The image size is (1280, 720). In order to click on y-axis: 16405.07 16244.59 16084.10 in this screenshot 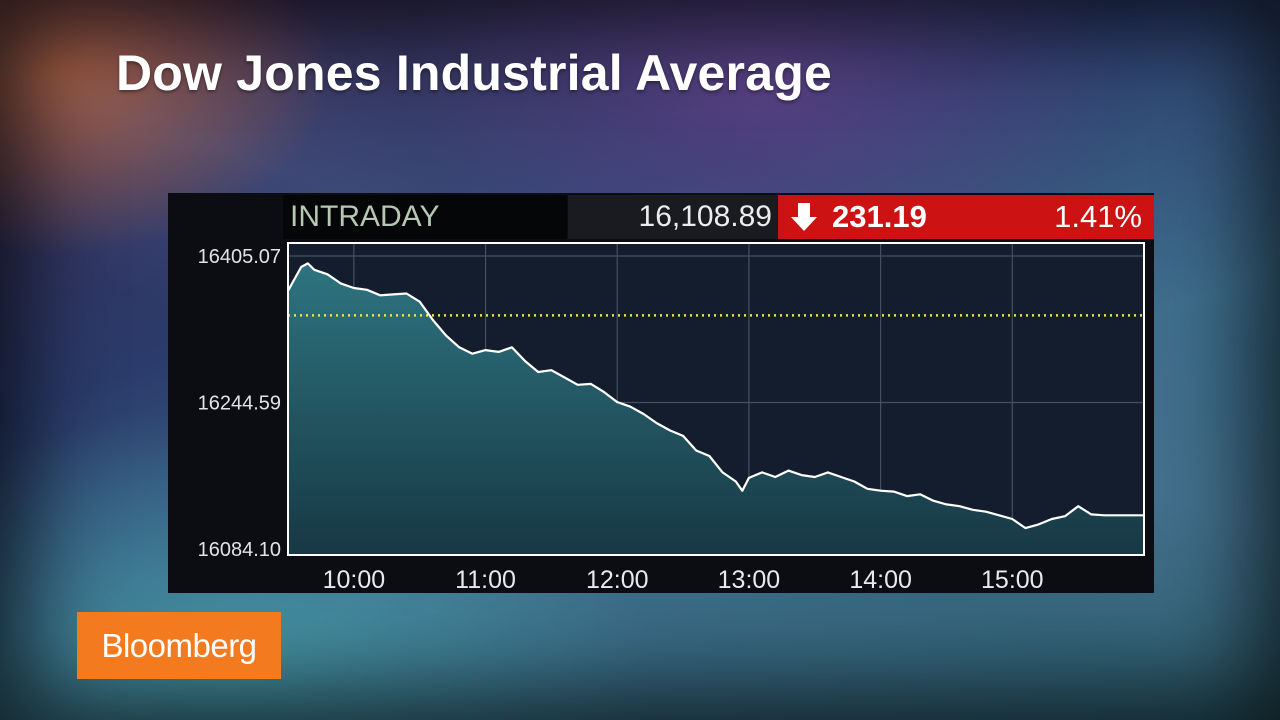, I will do `click(239, 403)`.